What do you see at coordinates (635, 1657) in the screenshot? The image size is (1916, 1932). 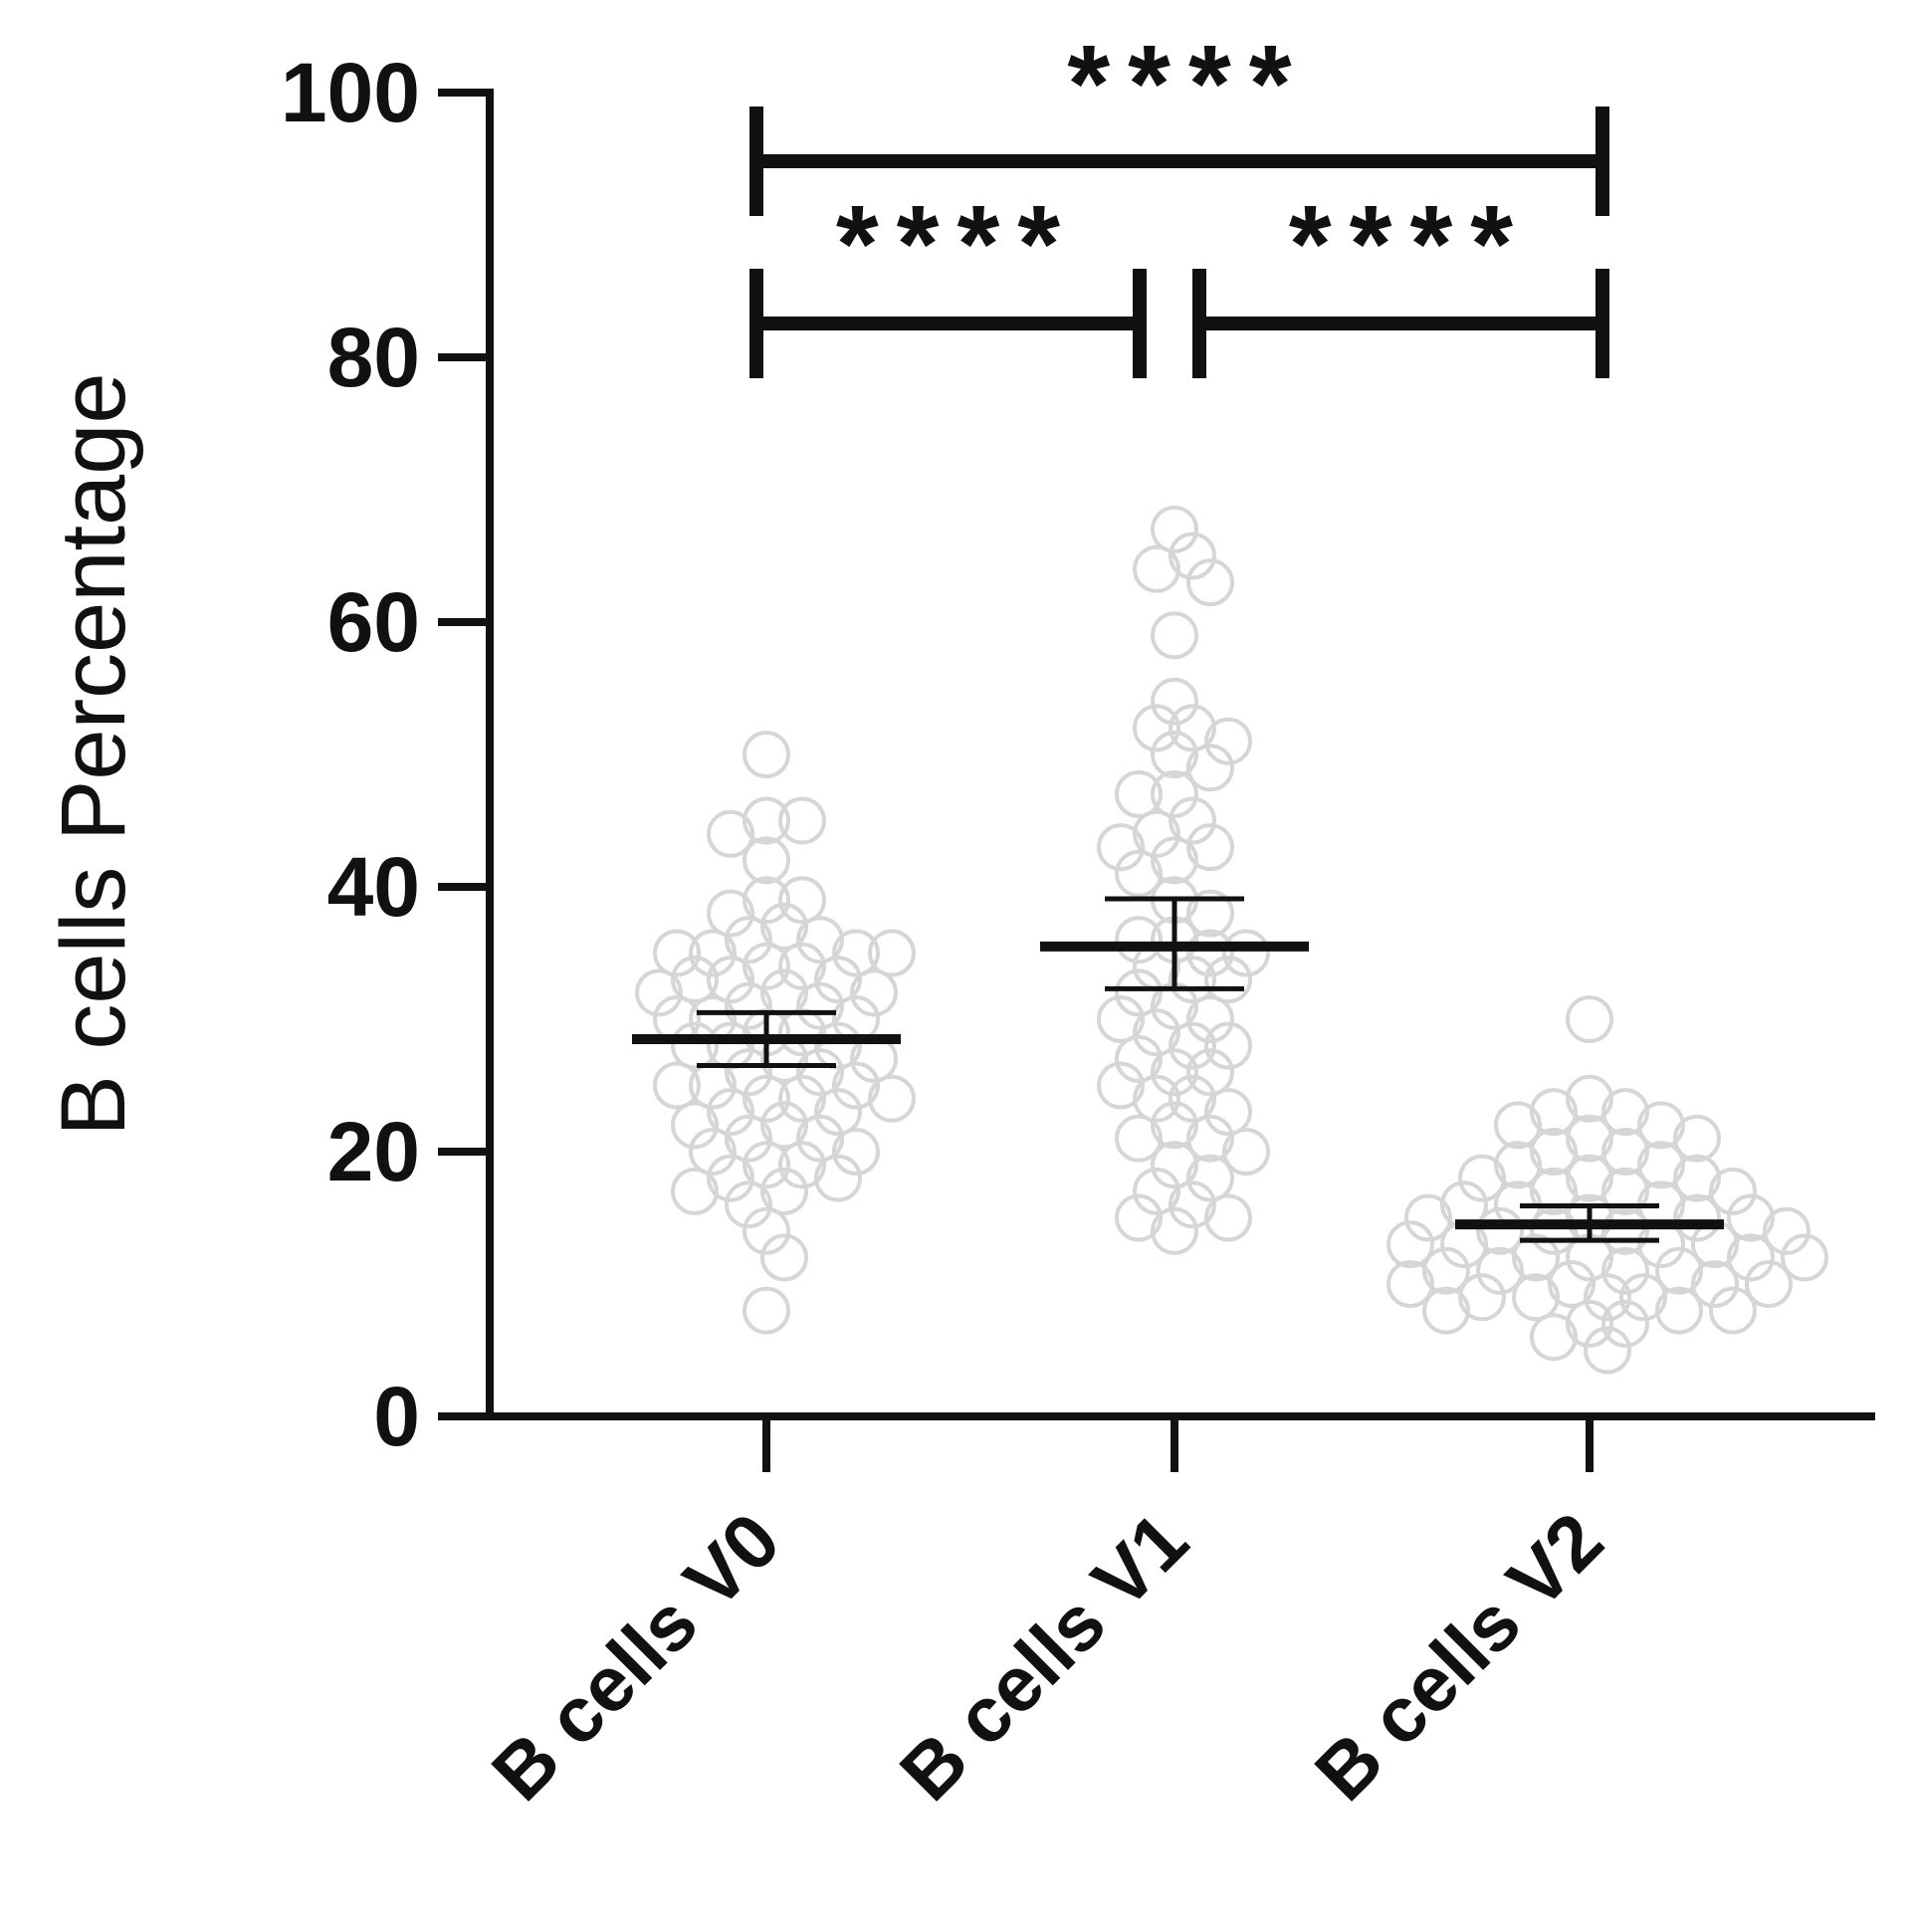 I see `category-label: B cells V0` at bounding box center [635, 1657].